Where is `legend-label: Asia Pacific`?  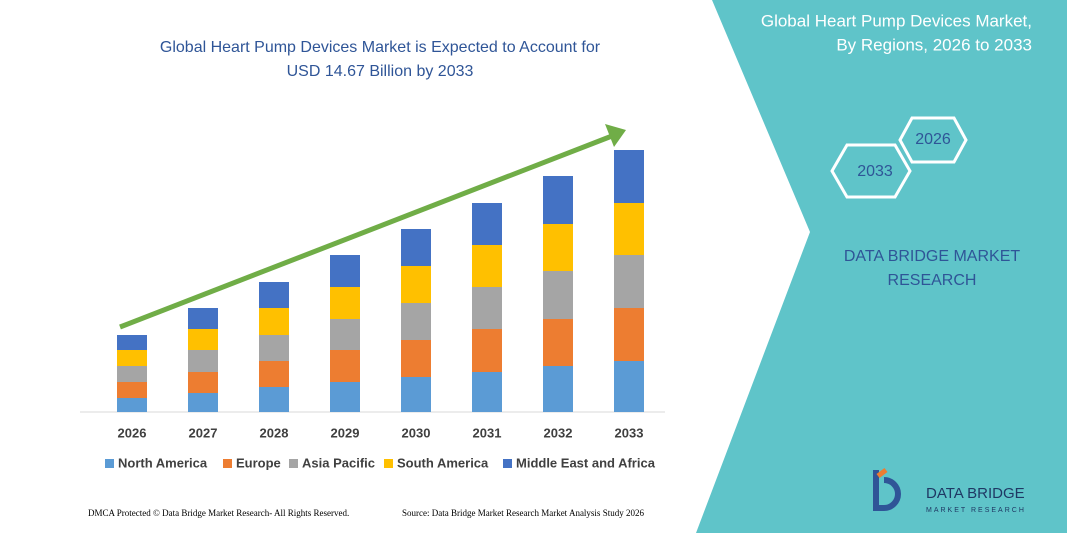
legend-label: Asia Pacific is located at coordinates (338, 462).